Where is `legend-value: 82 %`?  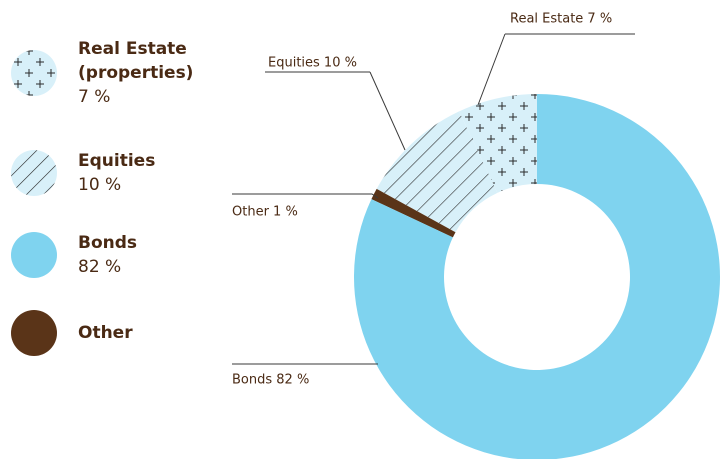
legend-value: 82 % is located at coordinates (100, 267).